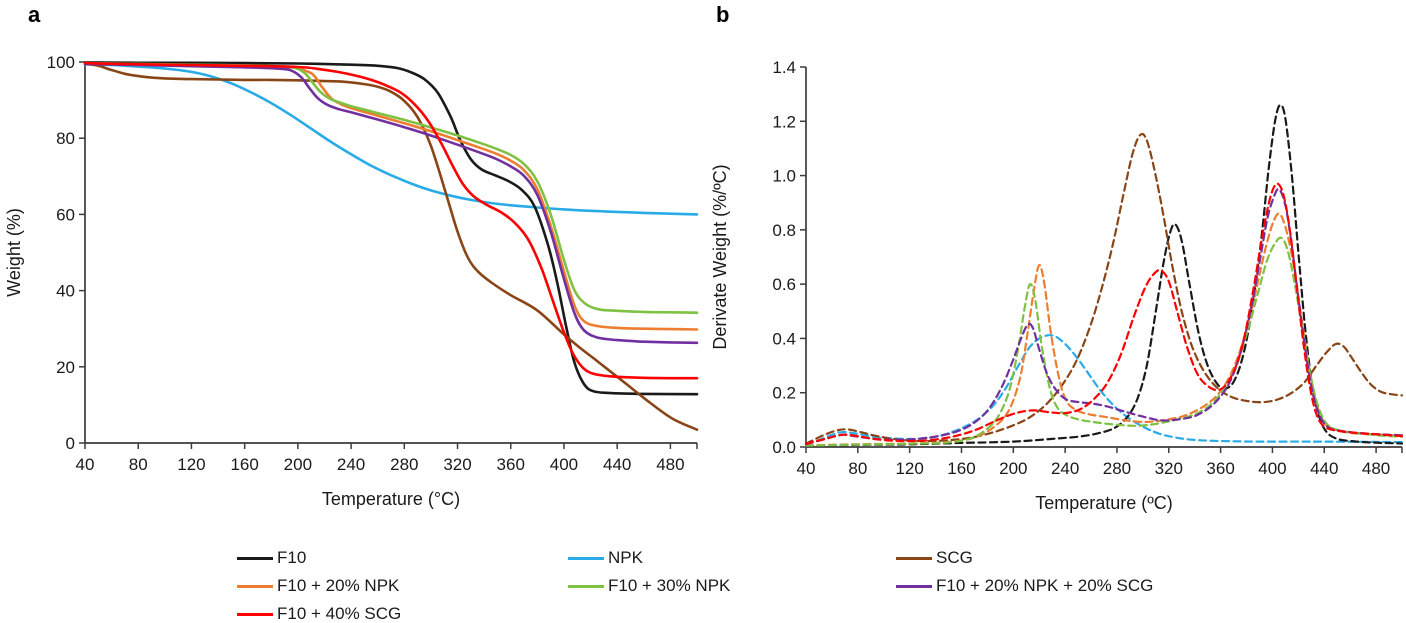 This screenshot has height=623, width=1406. I want to click on y-tick-label: 20, so click(65, 367).